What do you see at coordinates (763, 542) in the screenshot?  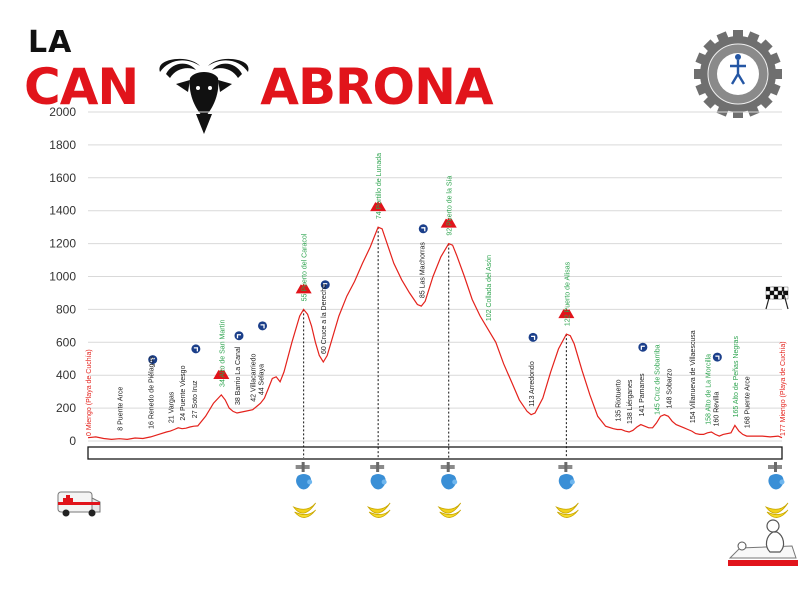 I see `massage-icon` at bounding box center [763, 542].